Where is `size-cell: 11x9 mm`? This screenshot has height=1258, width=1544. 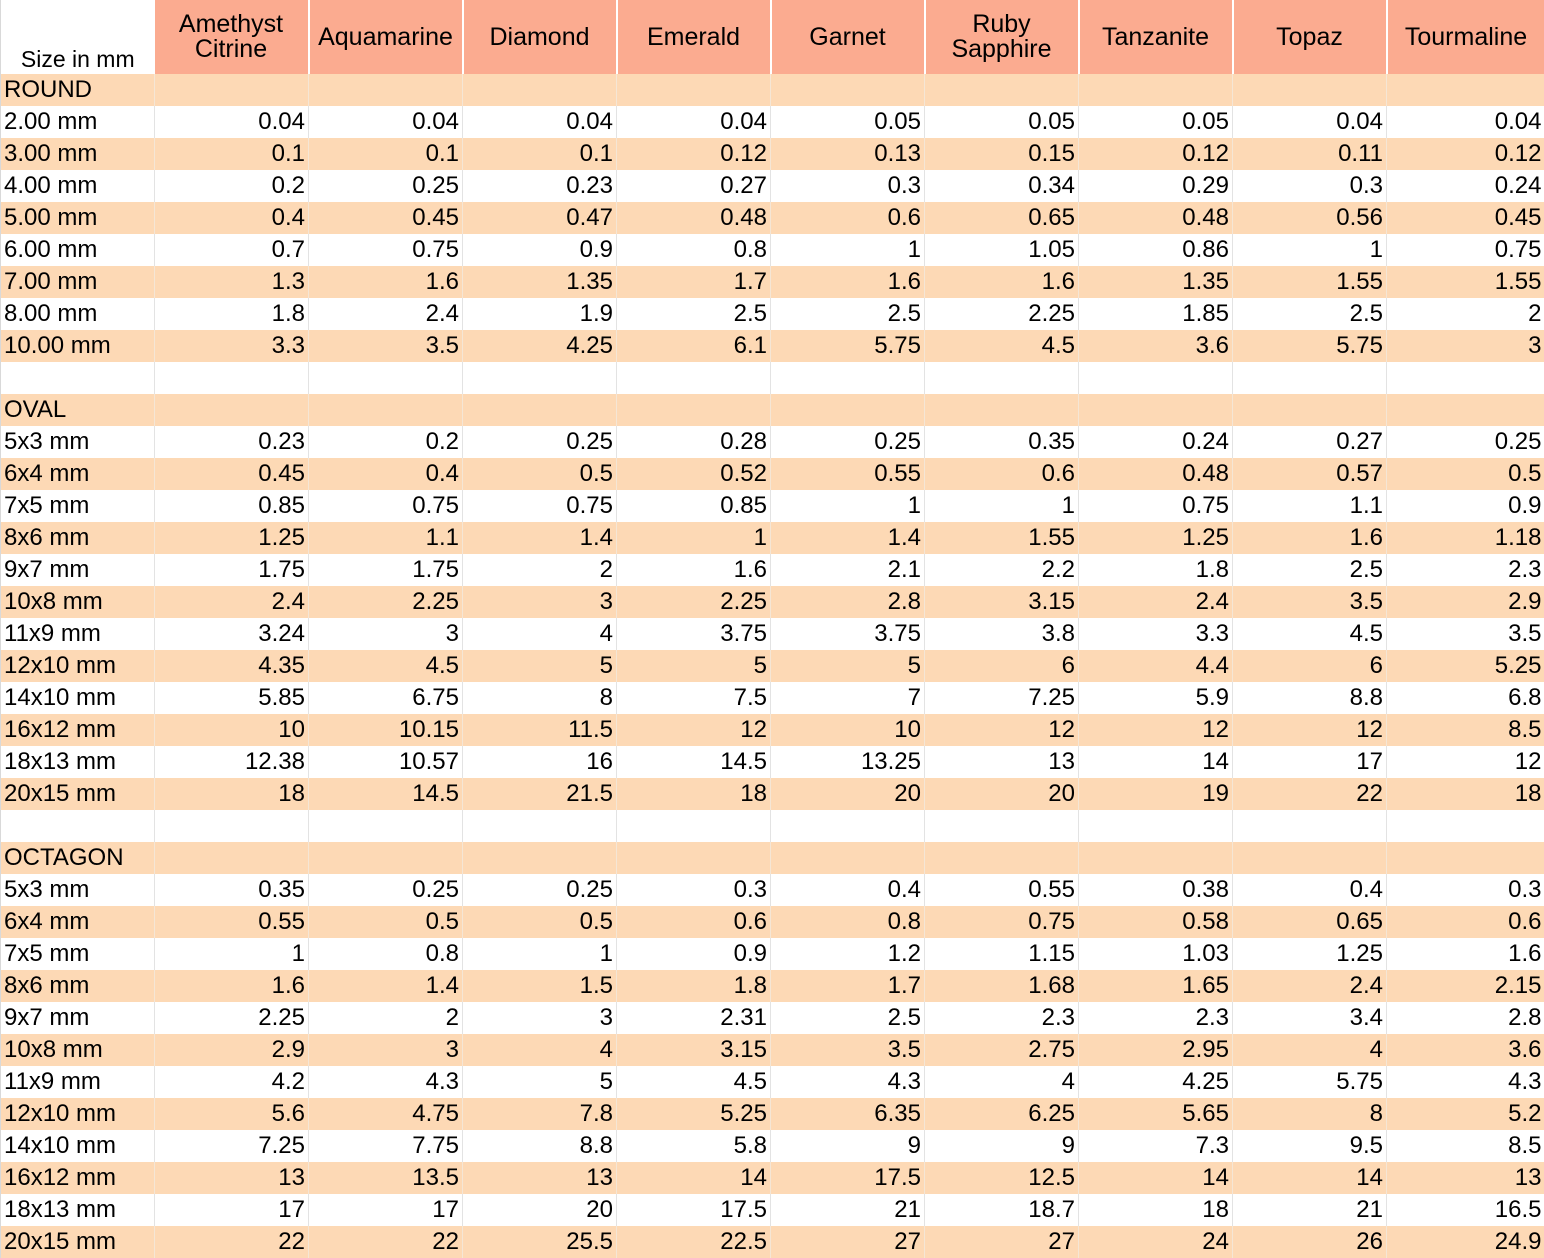 size-cell: 11x9 mm is located at coordinates (77, 1082).